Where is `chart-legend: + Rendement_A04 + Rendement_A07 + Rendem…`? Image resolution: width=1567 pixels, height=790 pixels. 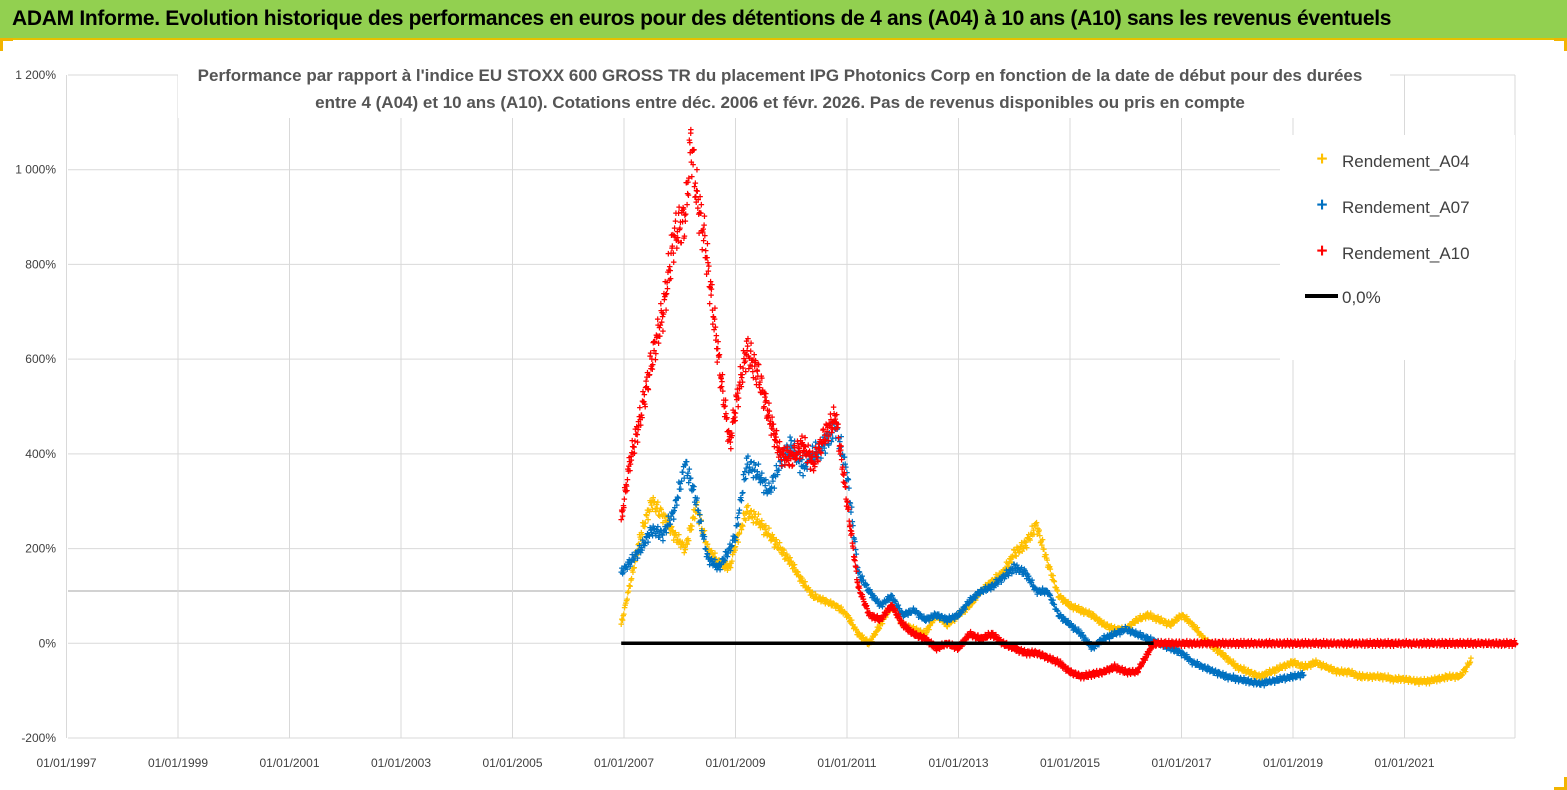 chart-legend: + Rendement_A04 + Rendement_A07 + Rendem… is located at coordinates (1397, 247).